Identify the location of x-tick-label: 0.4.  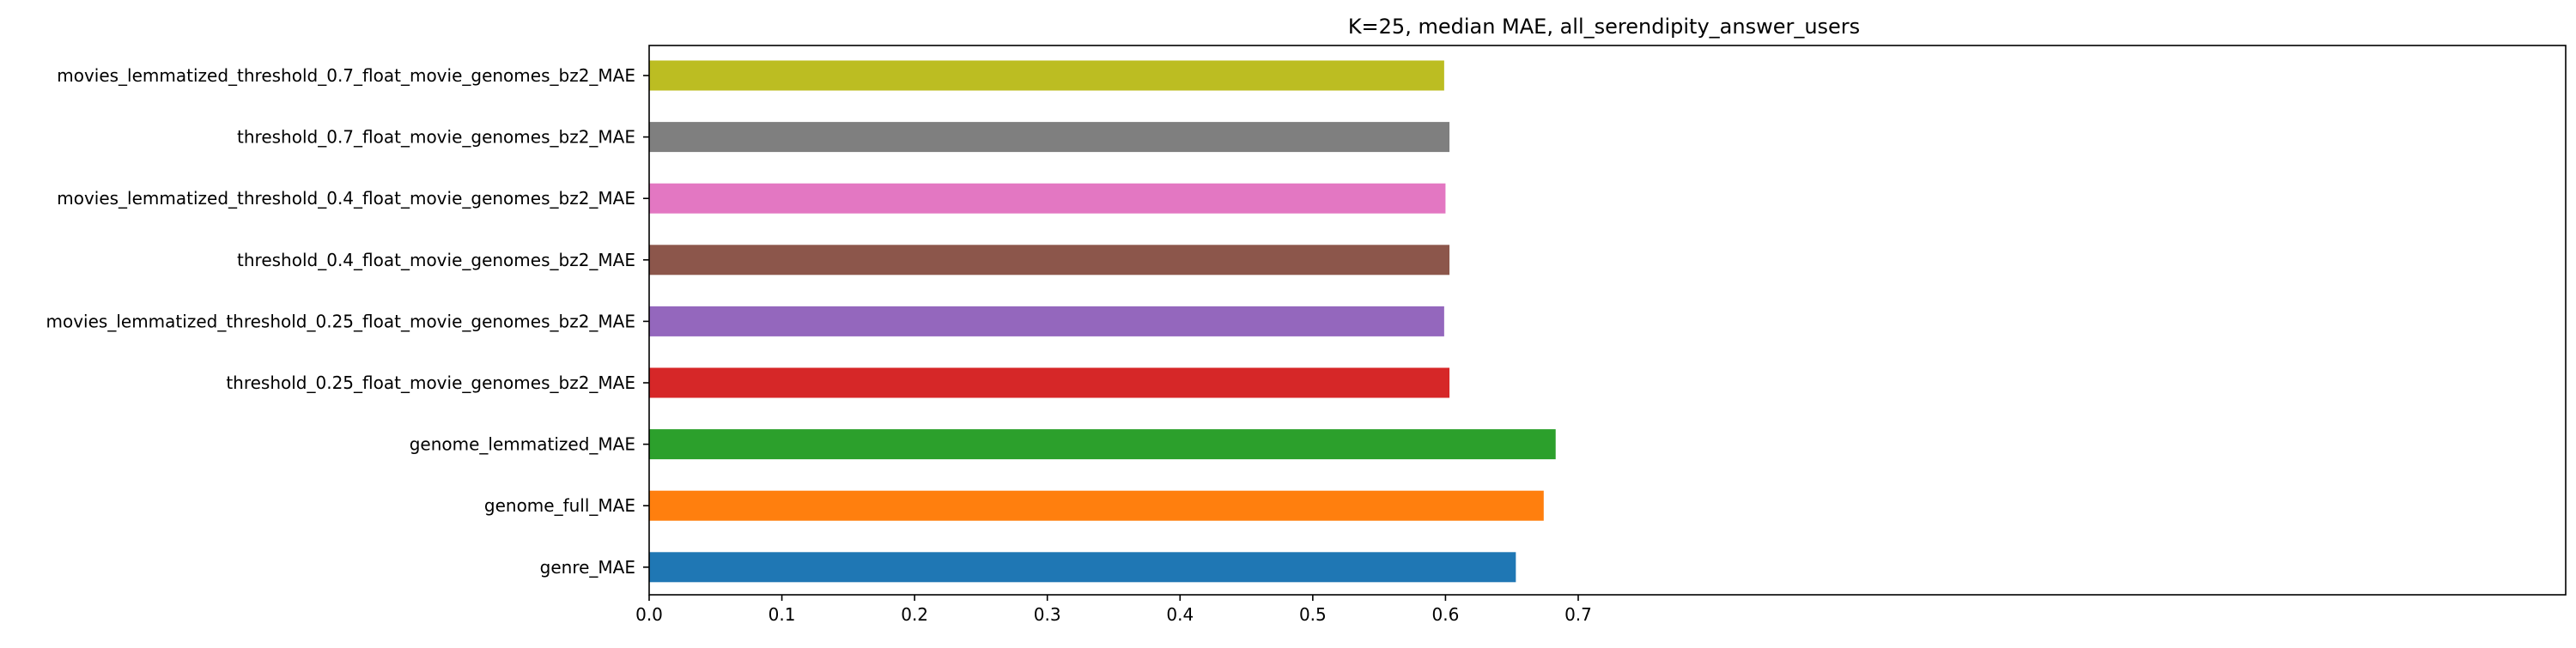
(1180, 614).